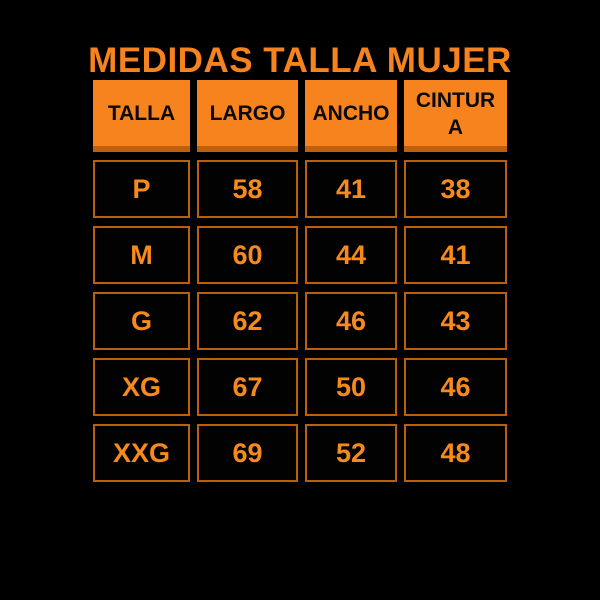 The image size is (600, 600). I want to click on table-cell: 52, so click(351, 453).